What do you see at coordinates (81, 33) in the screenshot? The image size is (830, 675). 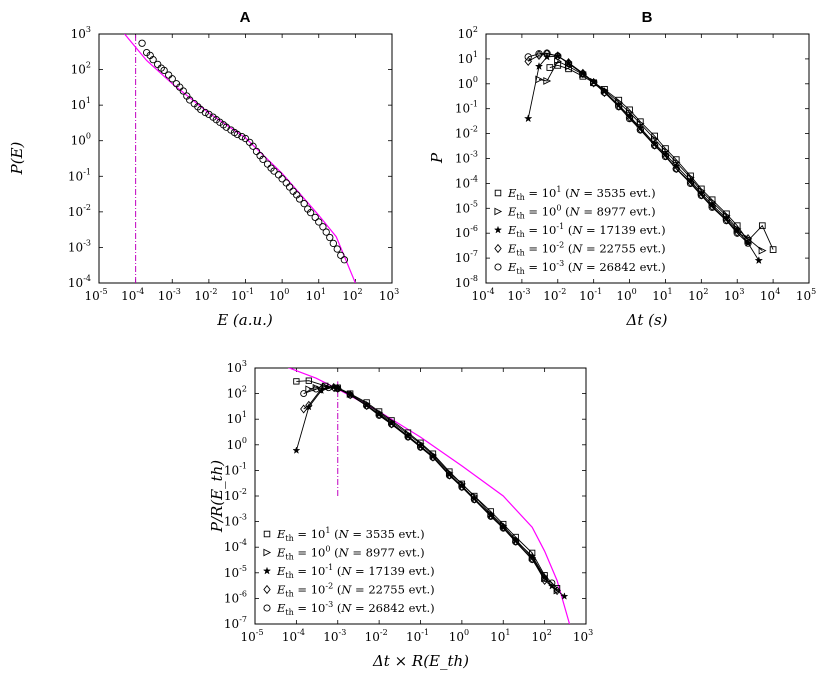 I see `y-tick-label: 10³` at bounding box center [81, 33].